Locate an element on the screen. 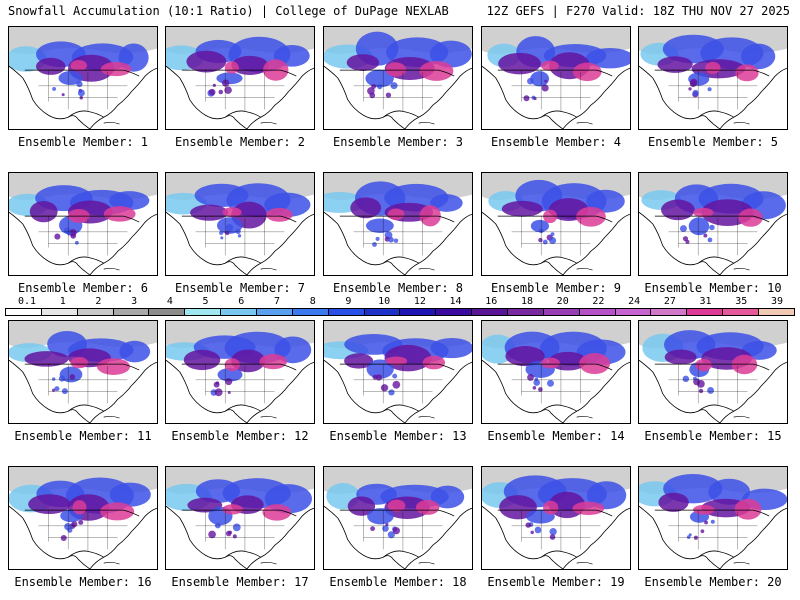 The width and height of the screenshot is (800, 600). colorbar-tick-label: 0.1 is located at coordinates (27, 301).